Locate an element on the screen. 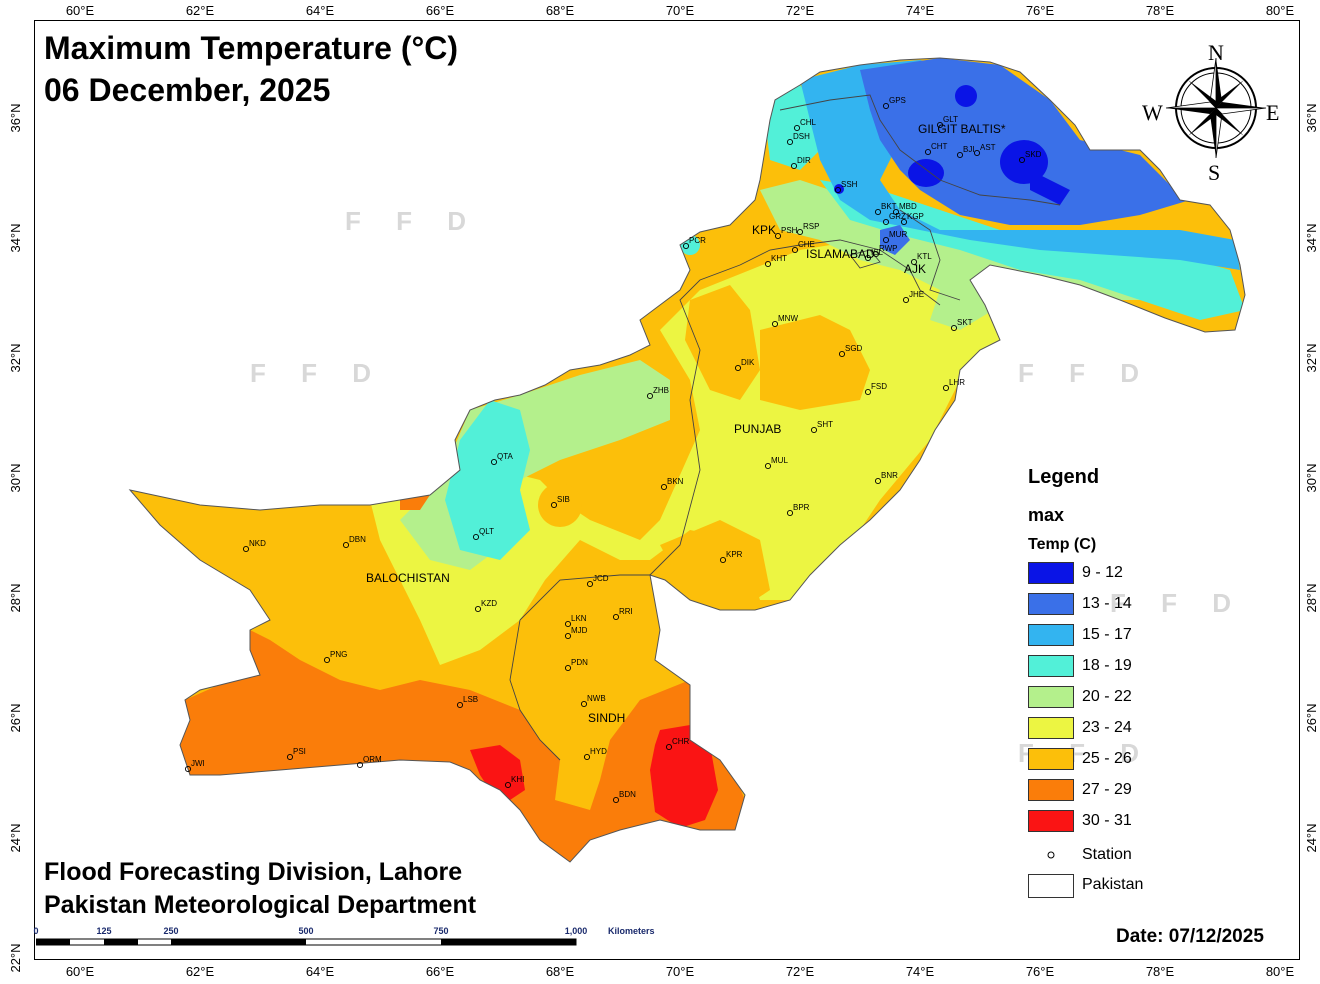 The width and height of the screenshot is (1320, 984). legend-title: Legend is located at coordinates (1064, 477).